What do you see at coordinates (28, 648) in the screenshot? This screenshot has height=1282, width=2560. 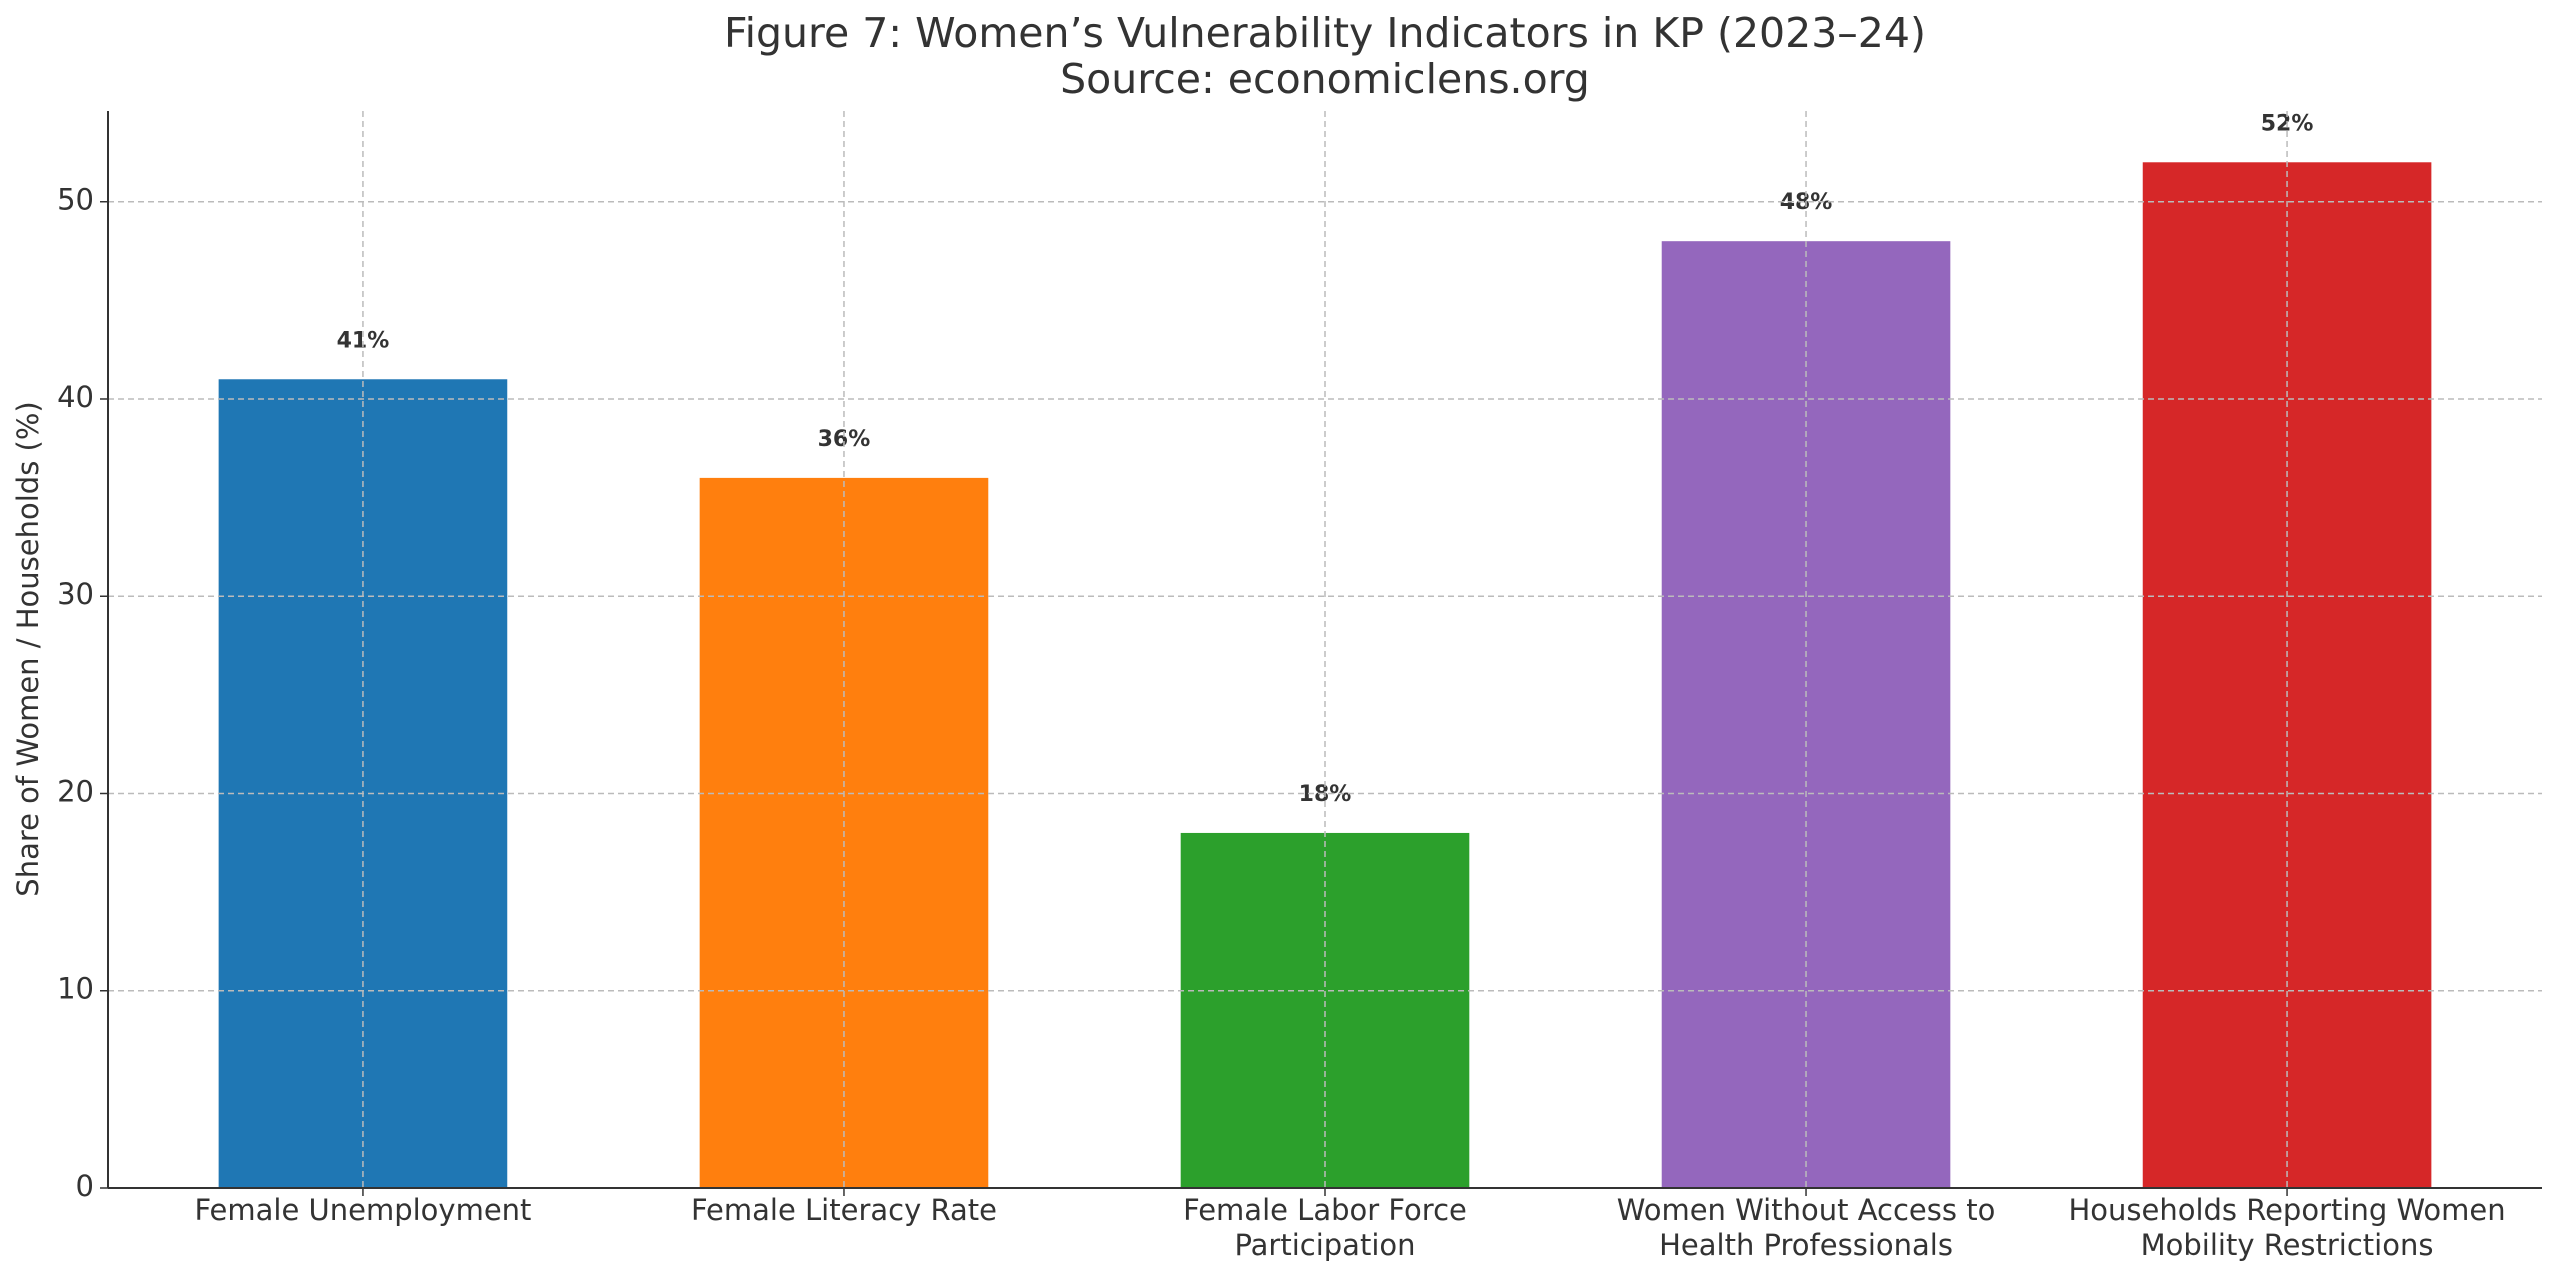 I see `y-axis-label: Share of Women / Households (%)` at bounding box center [28, 648].